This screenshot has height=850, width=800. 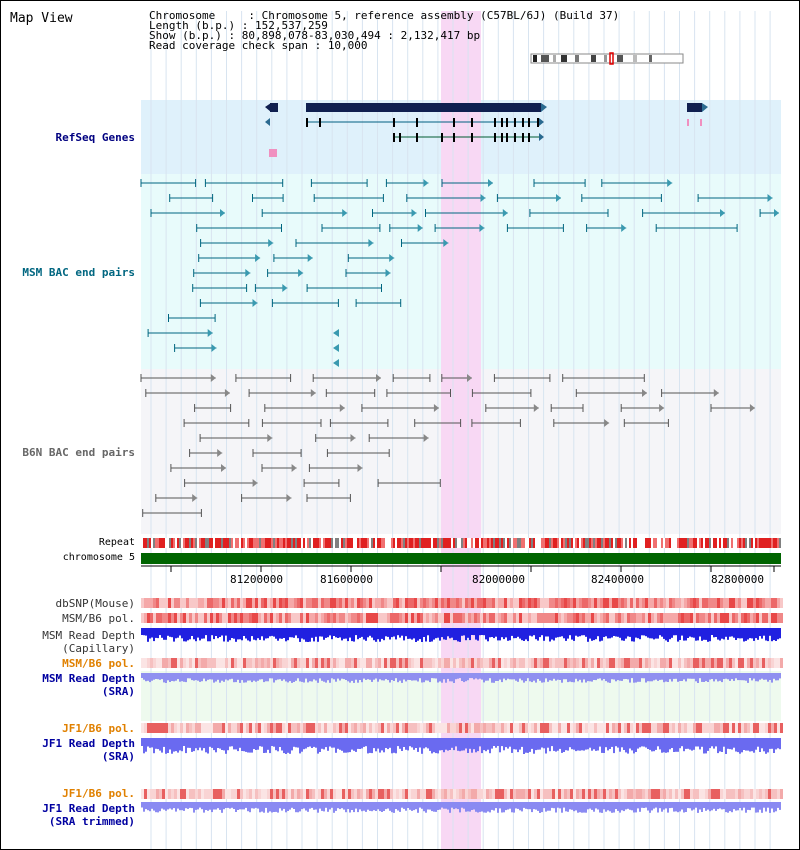 What do you see at coordinates (461, 568) in the screenshot?
I see `position-axis` at bounding box center [461, 568].